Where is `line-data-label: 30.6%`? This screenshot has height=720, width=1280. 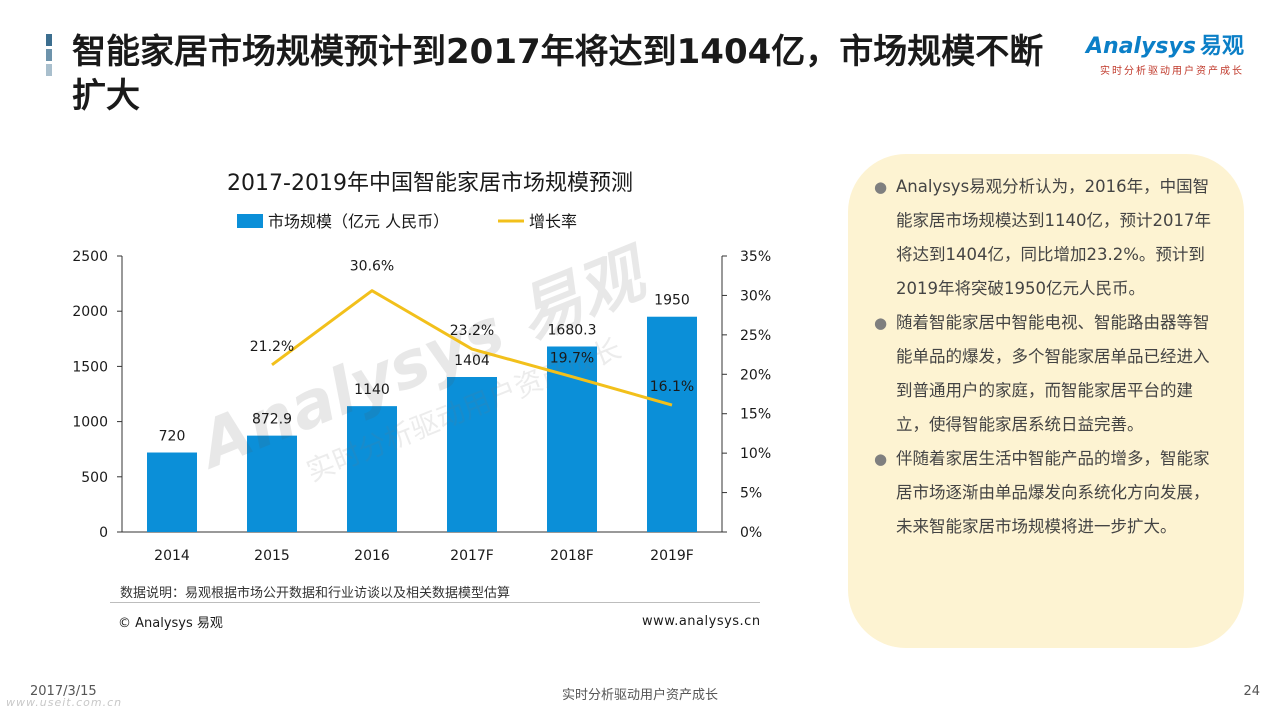
line-data-label: 30.6% is located at coordinates (372, 267).